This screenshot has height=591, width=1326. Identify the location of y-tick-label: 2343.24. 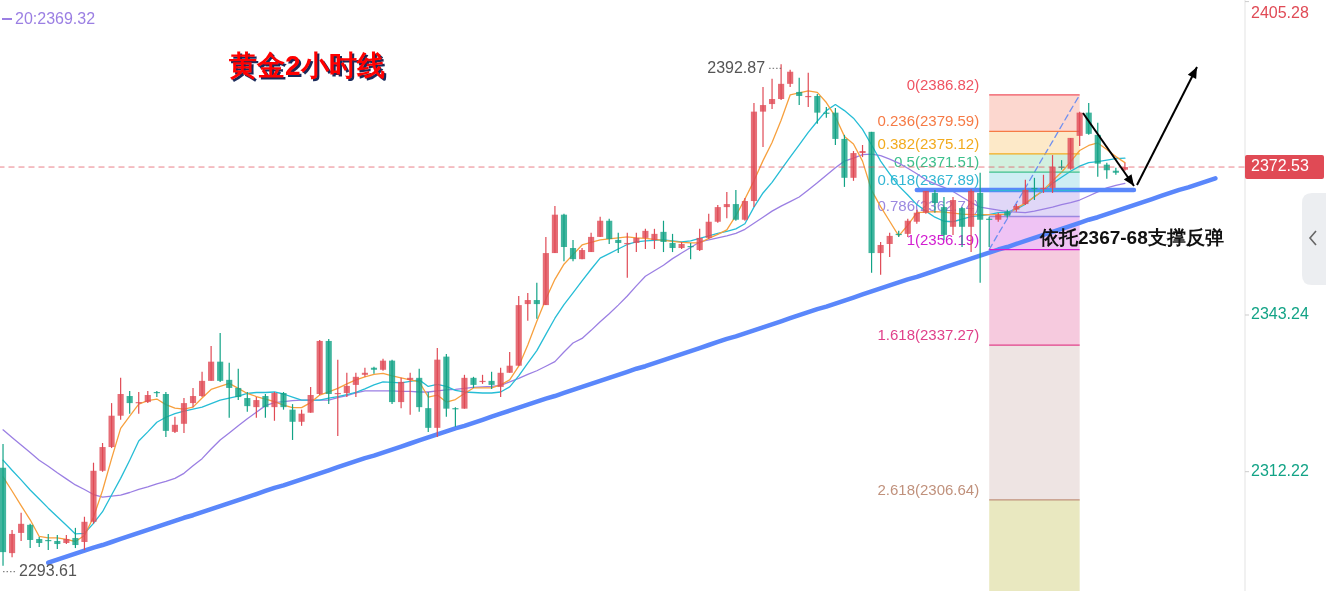
(1280, 314).